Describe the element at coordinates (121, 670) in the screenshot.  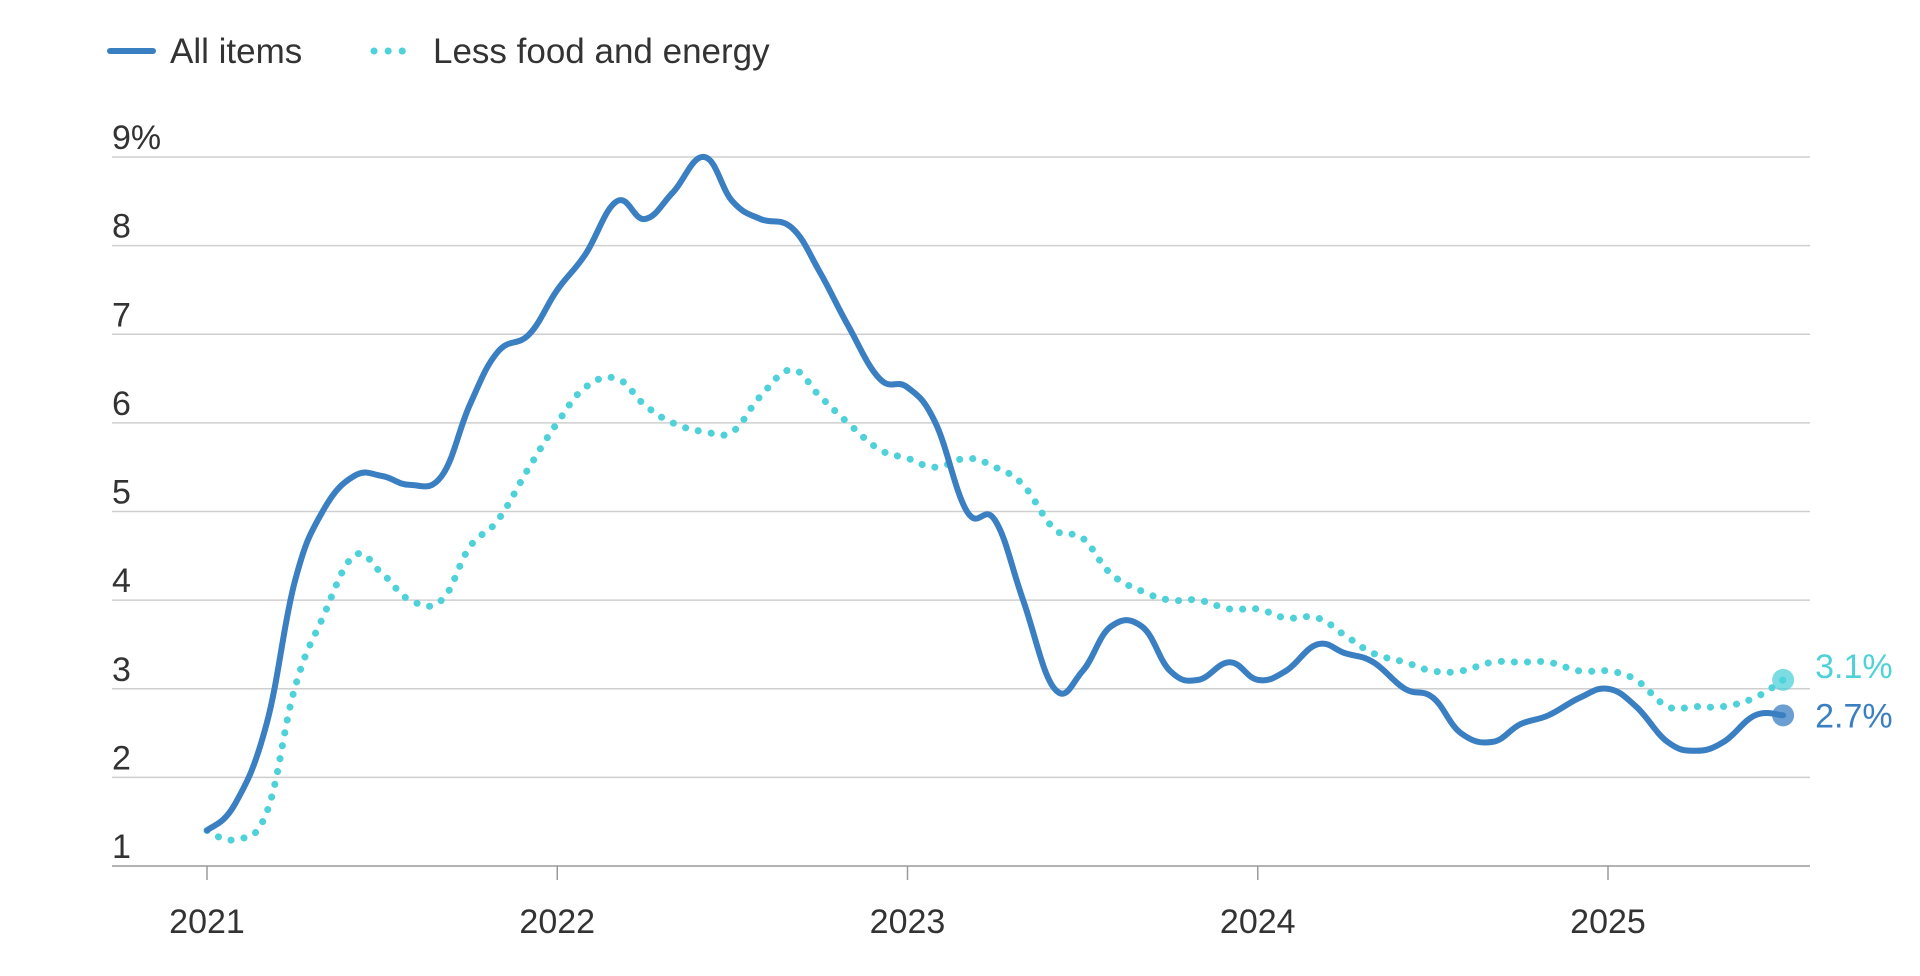
I see `y-tick-label: 3` at that location.